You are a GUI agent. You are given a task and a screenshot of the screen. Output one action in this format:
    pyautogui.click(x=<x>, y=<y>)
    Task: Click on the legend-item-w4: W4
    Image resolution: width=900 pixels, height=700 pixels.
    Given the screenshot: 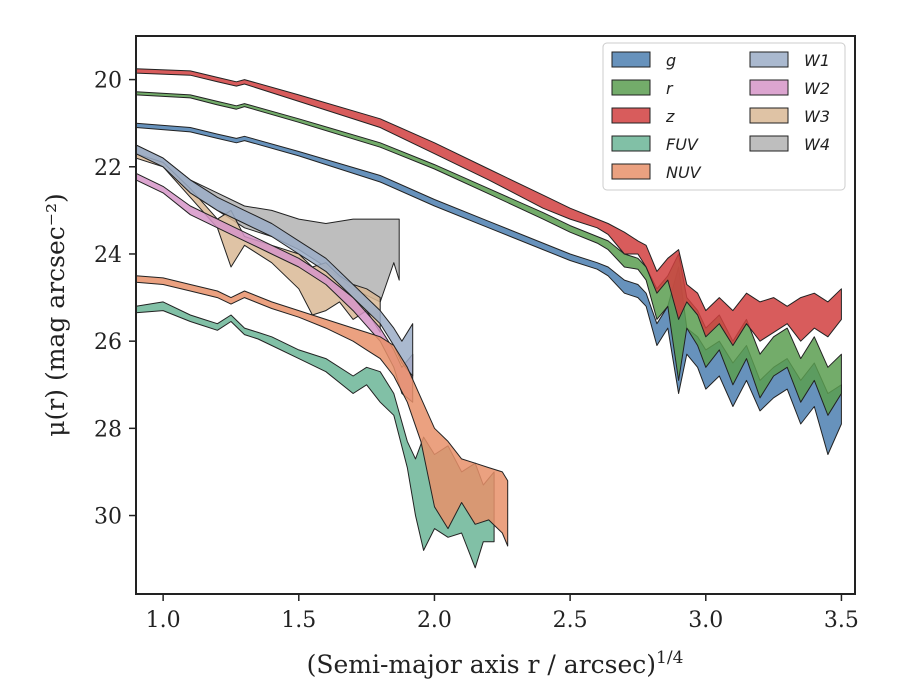 What is the action you would take?
    pyautogui.click(x=789, y=144)
    